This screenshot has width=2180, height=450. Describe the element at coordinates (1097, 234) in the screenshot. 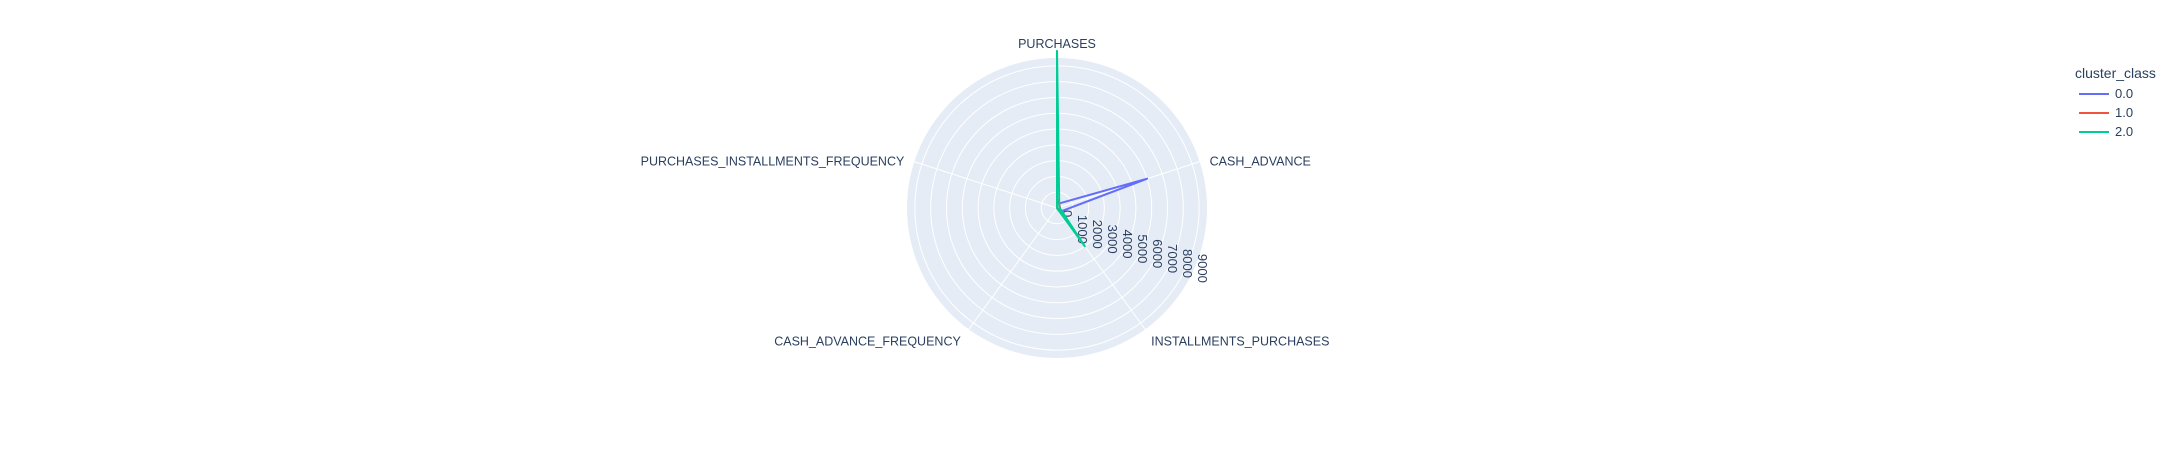

I see `radial-tick-label: 2000` at that location.